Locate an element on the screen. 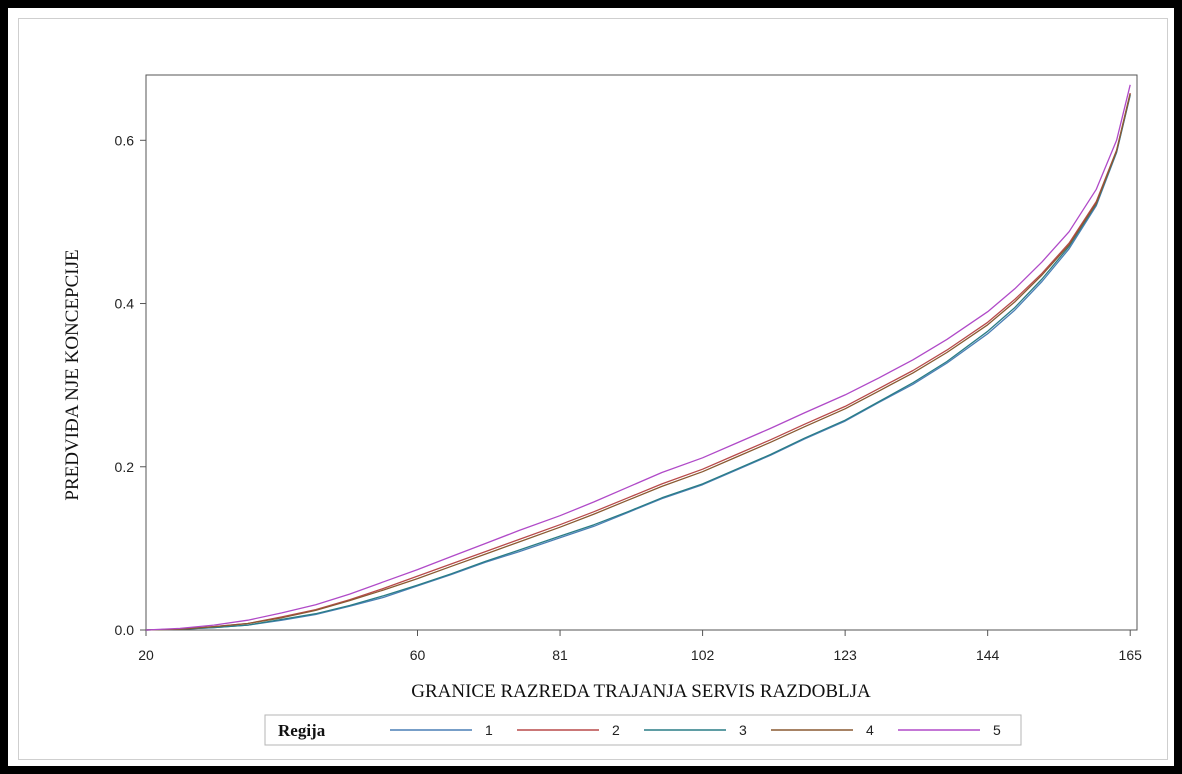 The width and height of the screenshot is (1182, 774). x-tick-label: 123 is located at coordinates (845, 655).